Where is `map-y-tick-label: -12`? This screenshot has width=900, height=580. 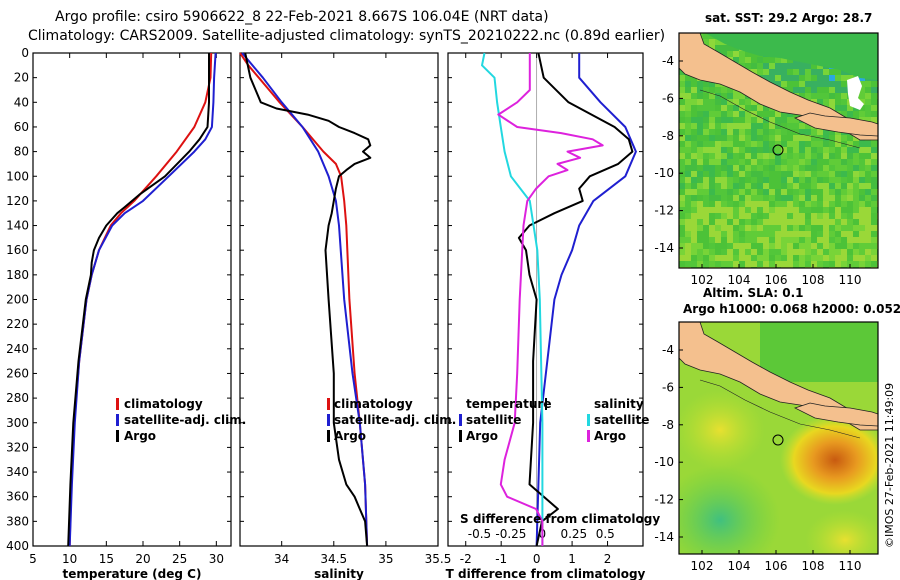 map-y-tick-label: -12 is located at coordinates (664, 500).